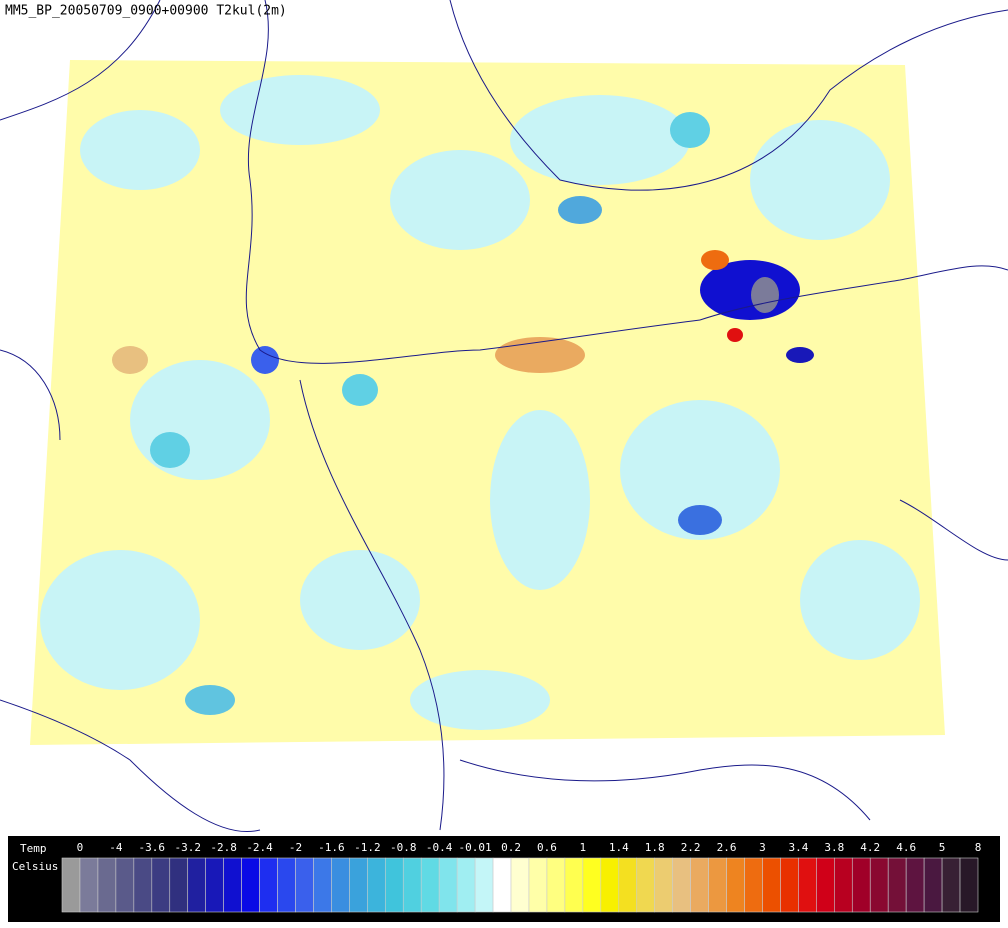 This screenshot has width=1008, height=928. Describe the element at coordinates (906, 847) in the screenshot. I see `legend-tick-label: 4.6` at that location.